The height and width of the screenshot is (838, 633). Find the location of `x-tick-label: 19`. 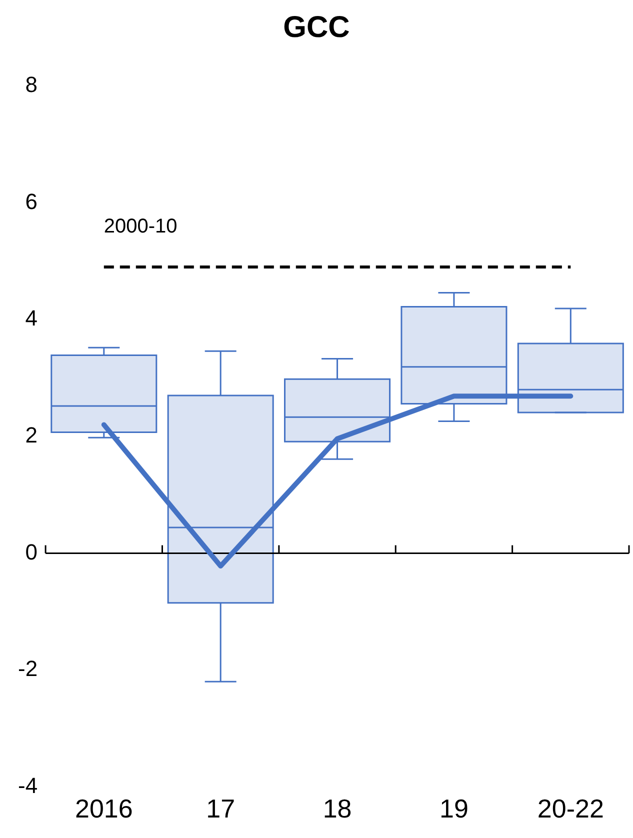

x-tick-label: 19 is located at coordinates (454, 809).